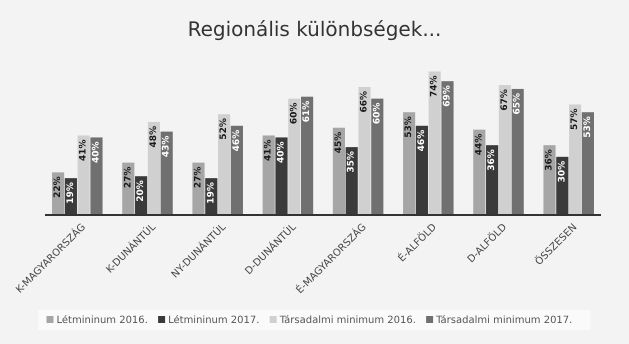  What do you see at coordinates (141, 191) in the screenshot?
I see `data-label: 20%` at bounding box center [141, 191].